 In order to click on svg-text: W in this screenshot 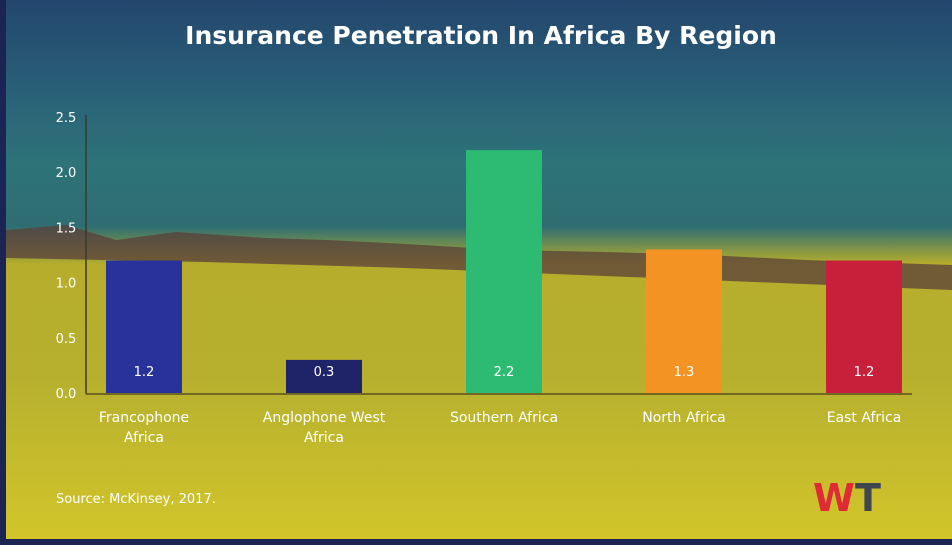, I will do `click(834, 498)`.